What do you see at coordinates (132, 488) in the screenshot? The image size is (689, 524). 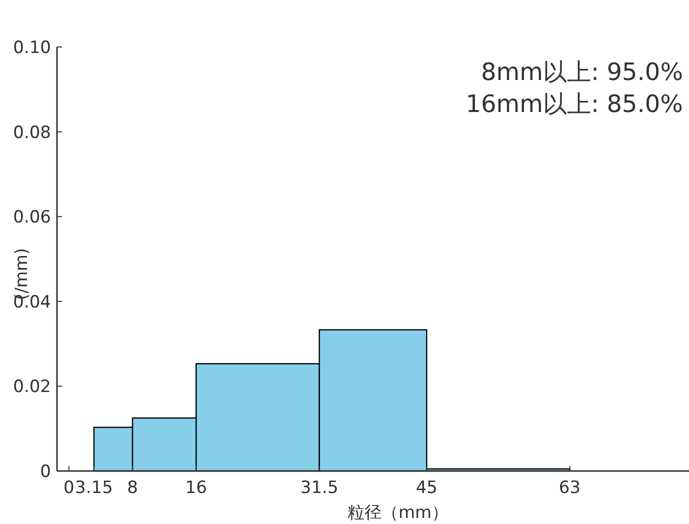 I see `x-tick-label: 8` at bounding box center [132, 488].